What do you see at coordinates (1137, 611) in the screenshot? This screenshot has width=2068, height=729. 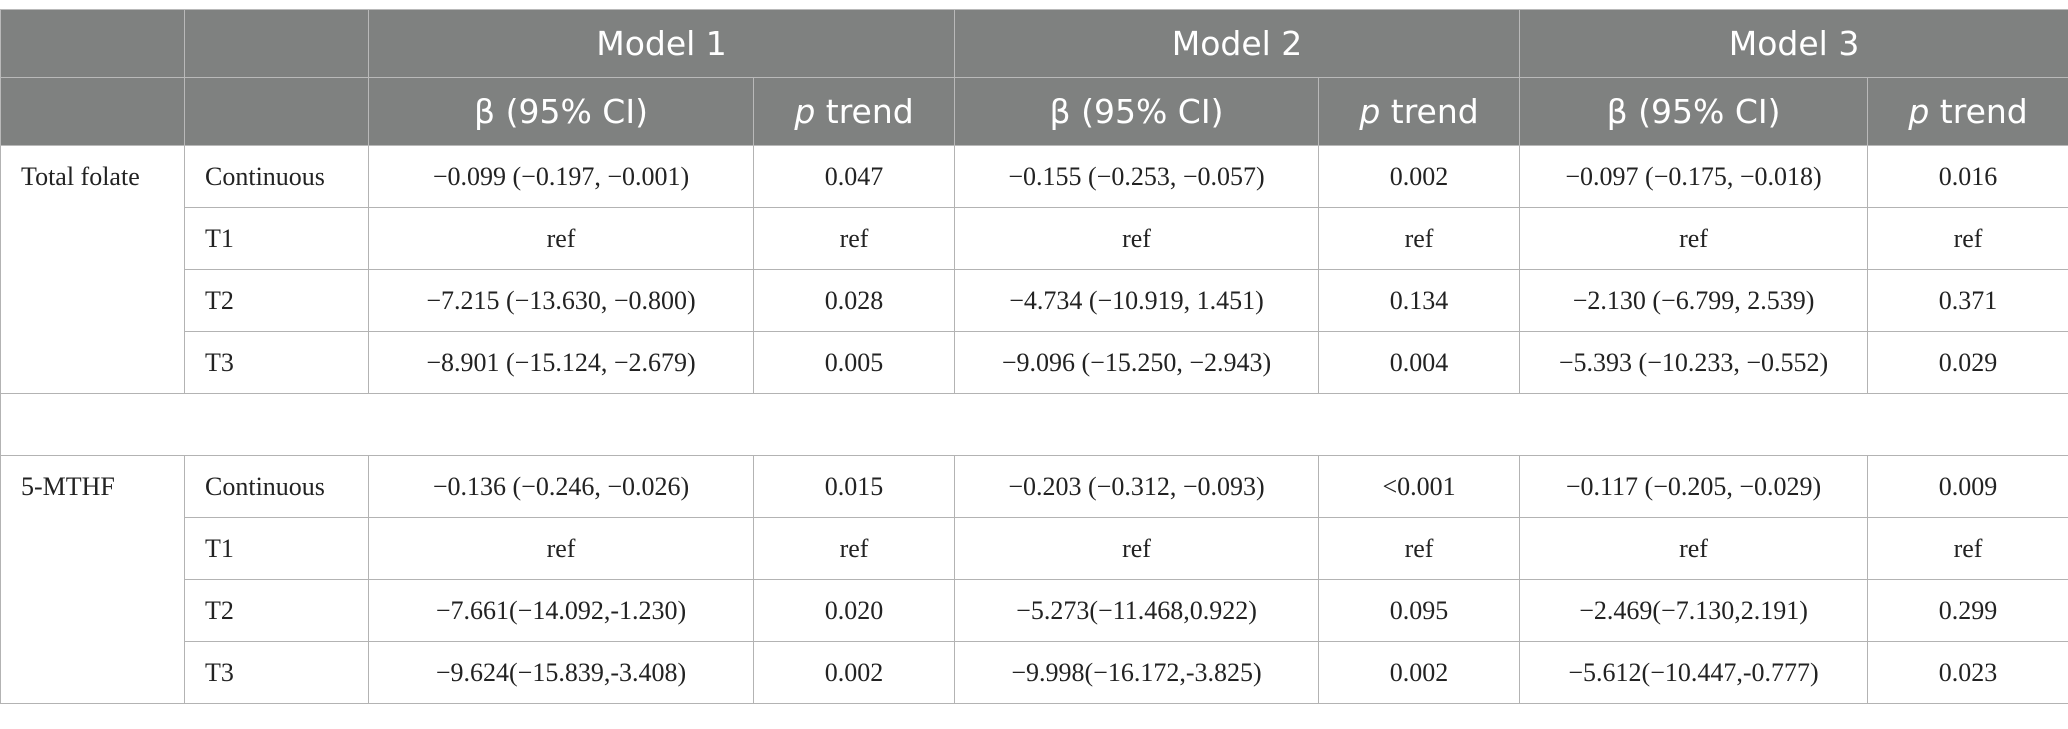 I see `model-2-beta-cell: −5.273(−11.468,0.922)` at bounding box center [1137, 611].